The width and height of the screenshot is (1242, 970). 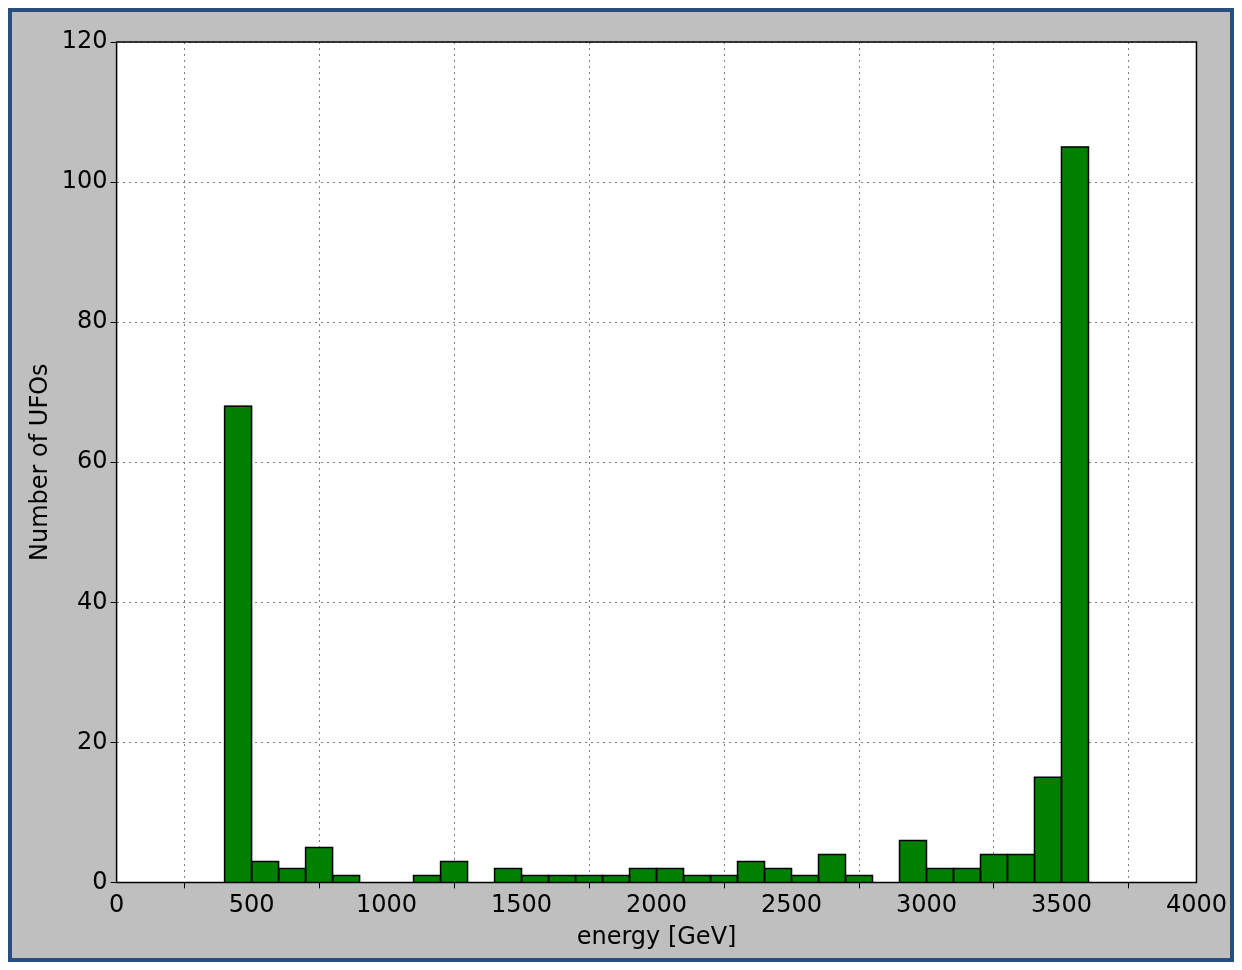 I want to click on y-tick-label: 100, so click(x=84, y=180).